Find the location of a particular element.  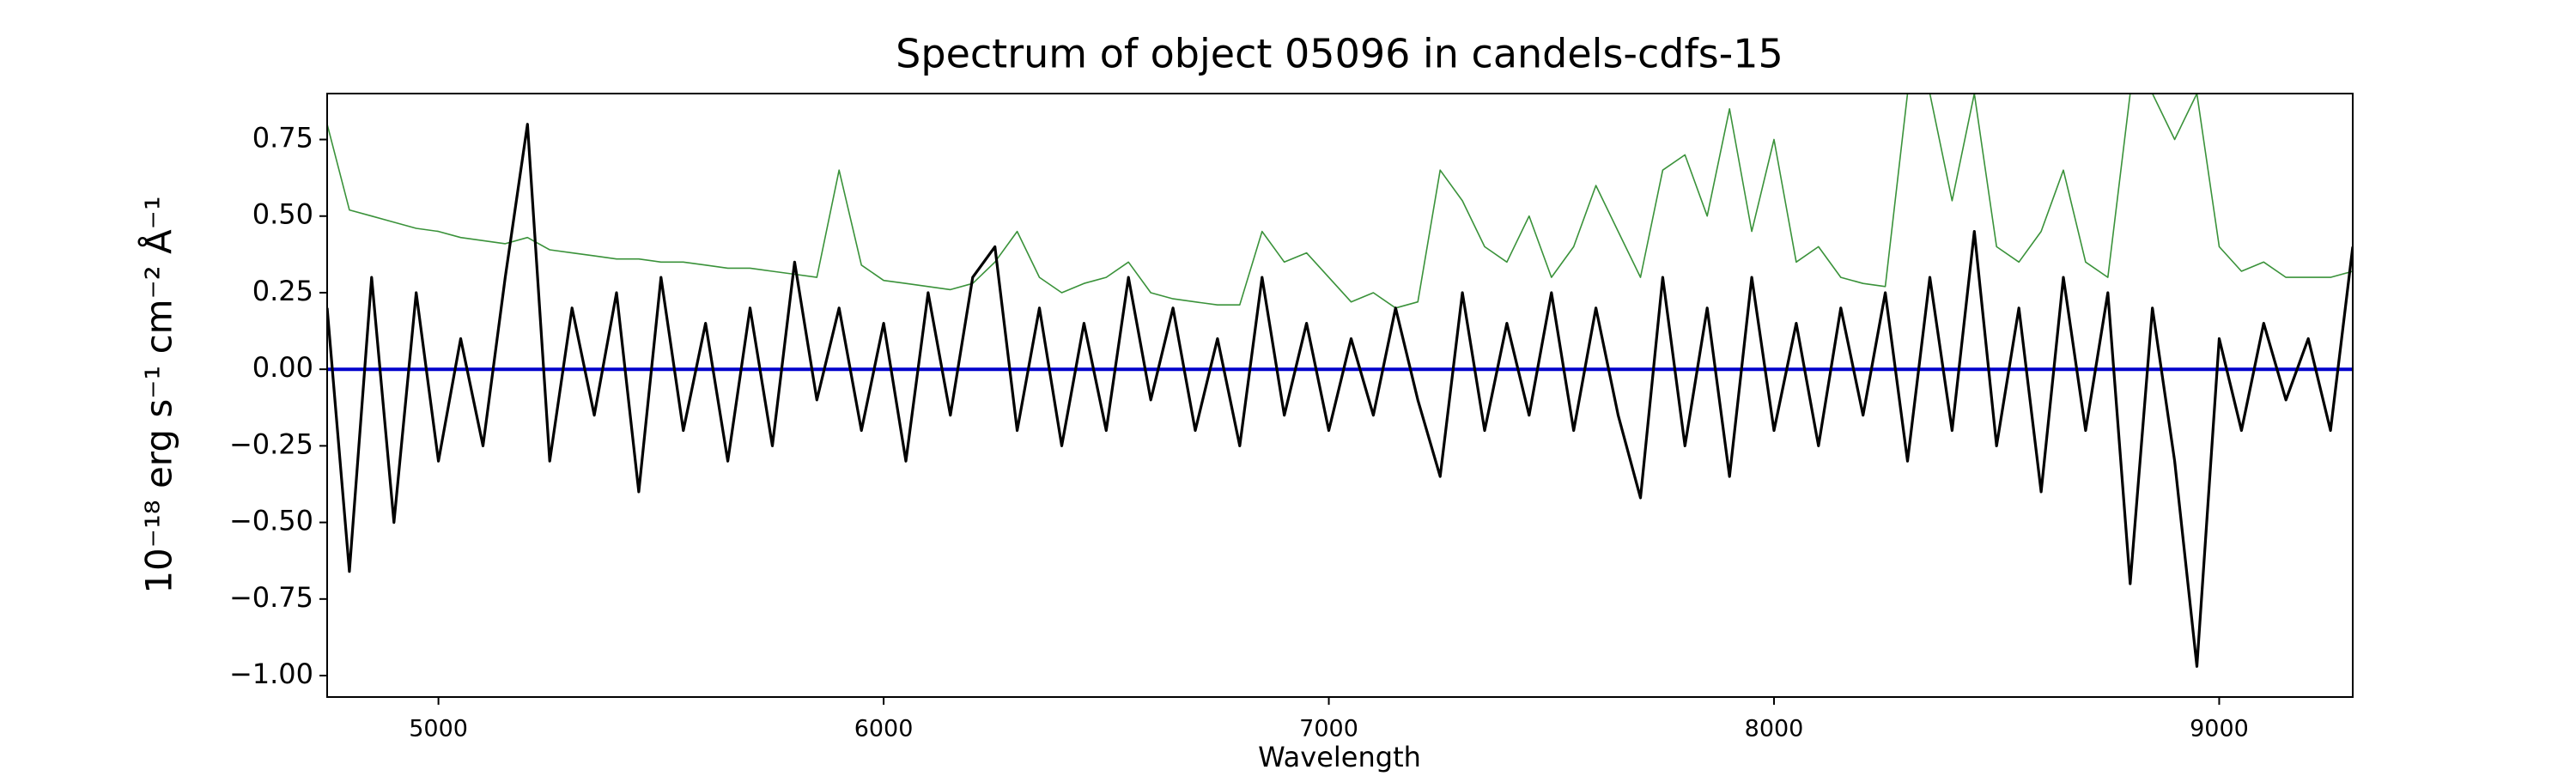

y-axis-label: 10⁻¹⁸ erg s⁻¹ cm⁻² Å⁻¹ is located at coordinates (159, 394).